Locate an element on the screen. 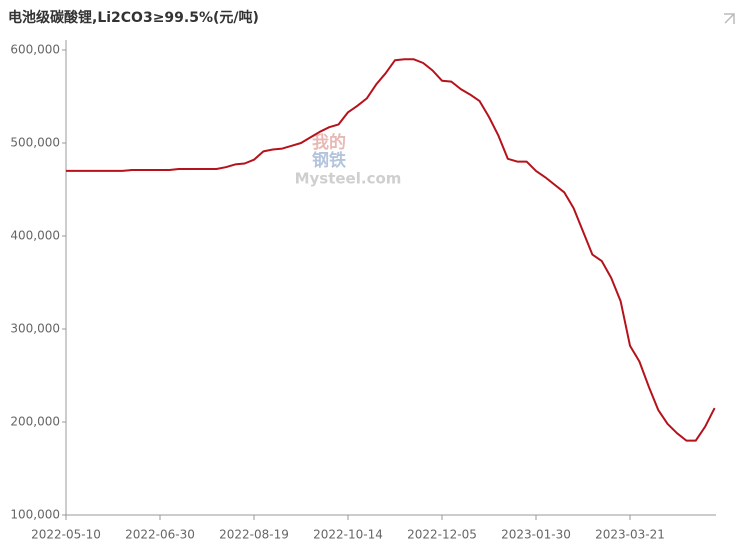 The height and width of the screenshot is (550, 738). watermark-middle: 钢铁 is located at coordinates (329, 160).